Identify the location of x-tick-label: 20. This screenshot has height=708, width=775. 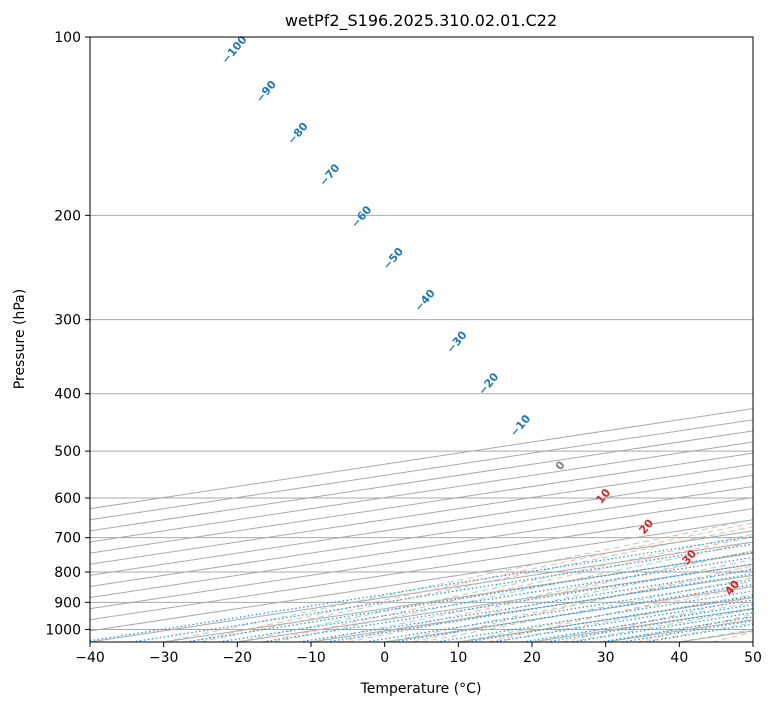
(532, 658).